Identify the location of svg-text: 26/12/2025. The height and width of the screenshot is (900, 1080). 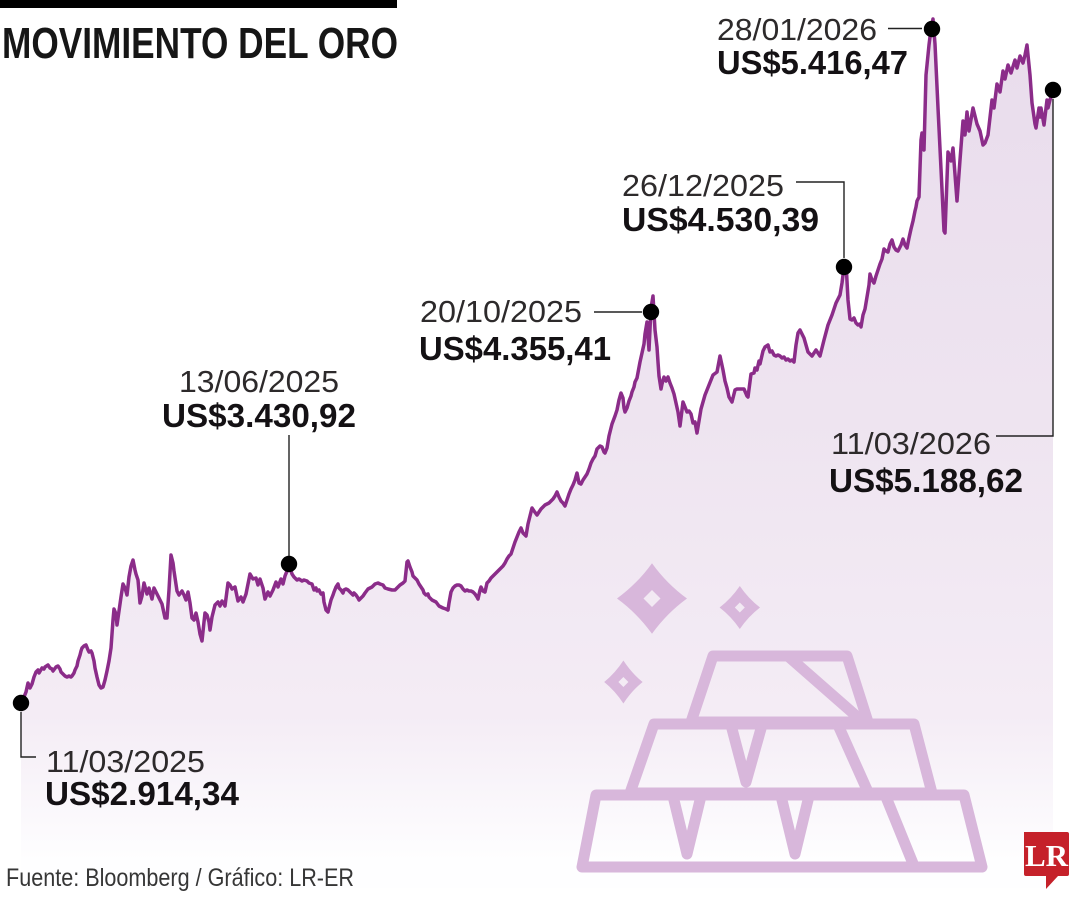
(703, 186).